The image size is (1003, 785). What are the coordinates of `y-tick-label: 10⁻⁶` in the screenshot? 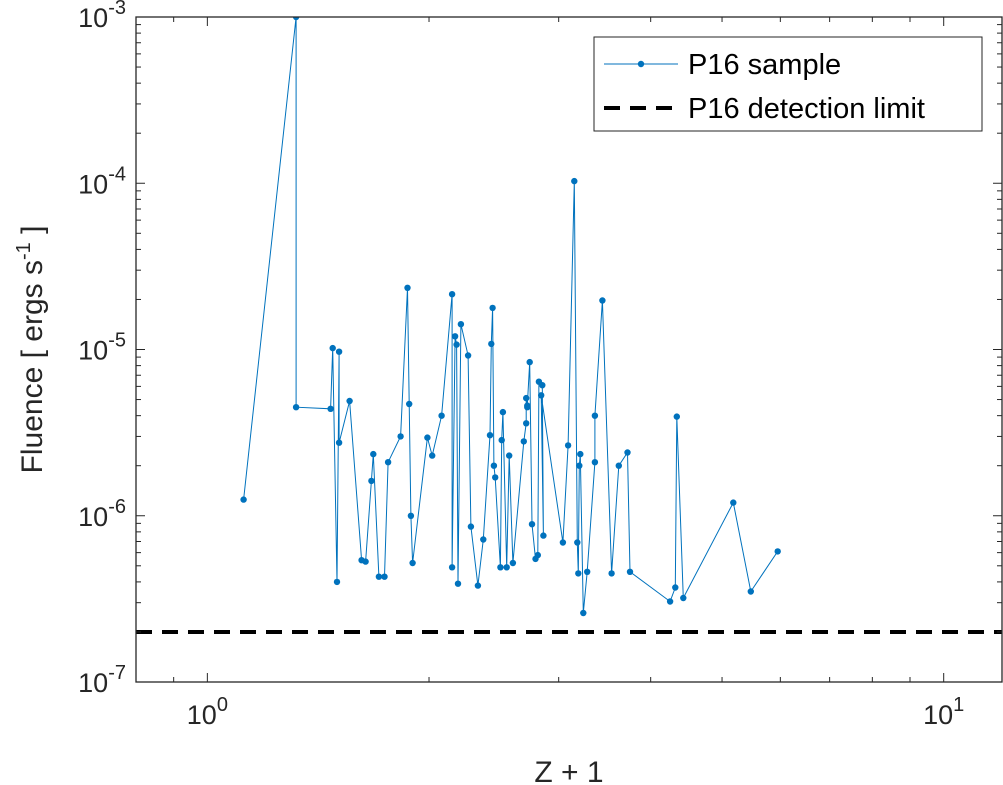 It's located at (102, 514).